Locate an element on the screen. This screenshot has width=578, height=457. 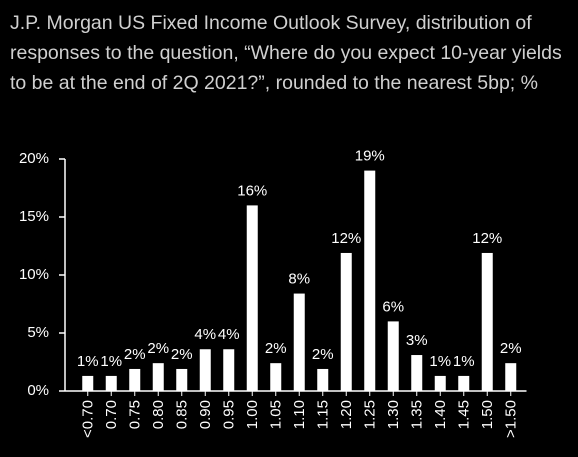
value-label: 3% is located at coordinates (417, 340).